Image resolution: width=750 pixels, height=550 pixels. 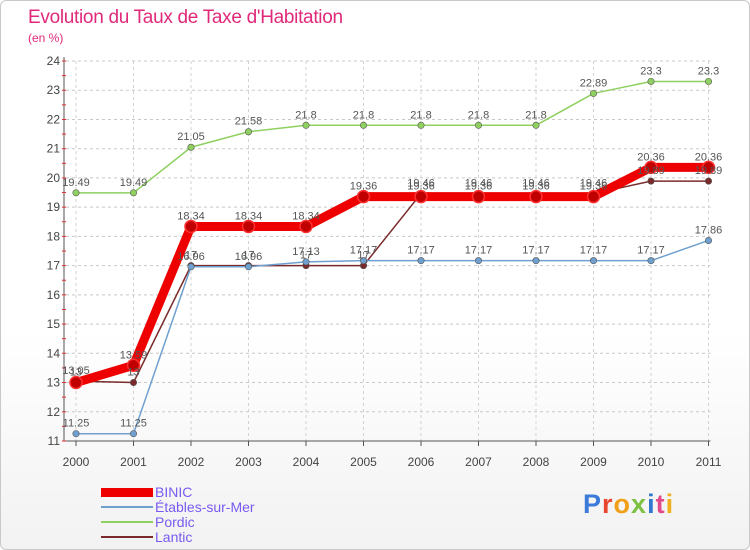 What do you see at coordinates (174, 537) in the screenshot?
I see `legend-label: Lantic` at bounding box center [174, 537].